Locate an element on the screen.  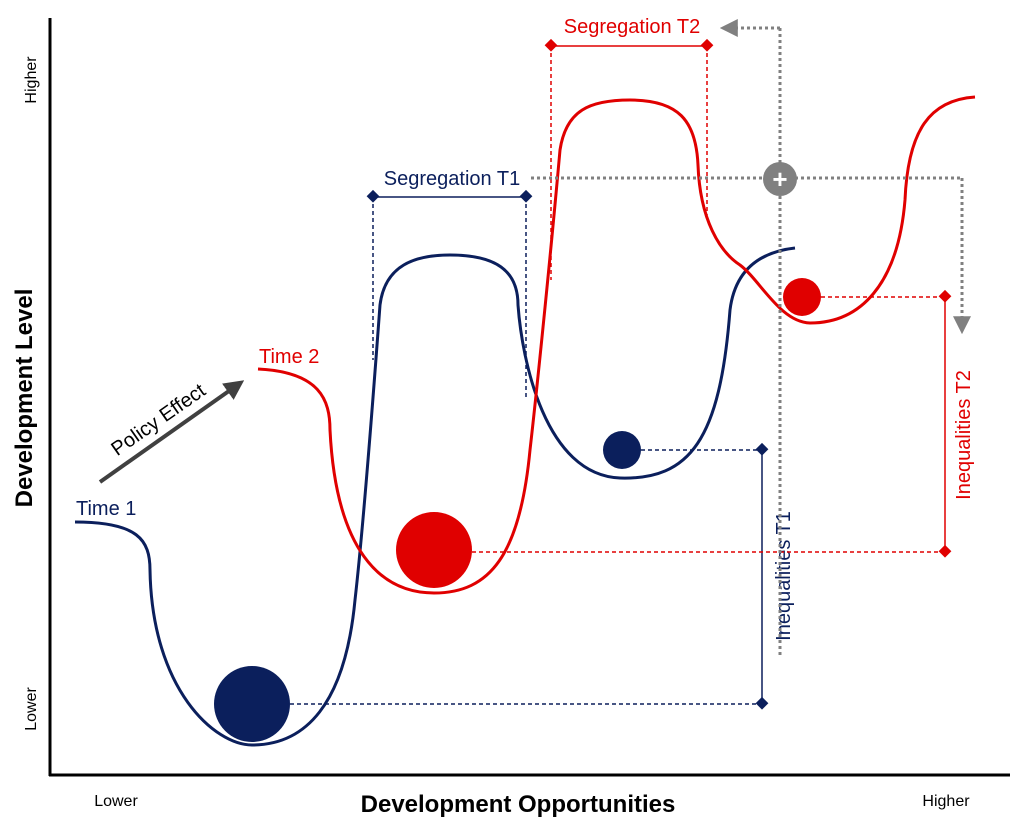
policy-effect-arrow is located at coordinates (171, 432).